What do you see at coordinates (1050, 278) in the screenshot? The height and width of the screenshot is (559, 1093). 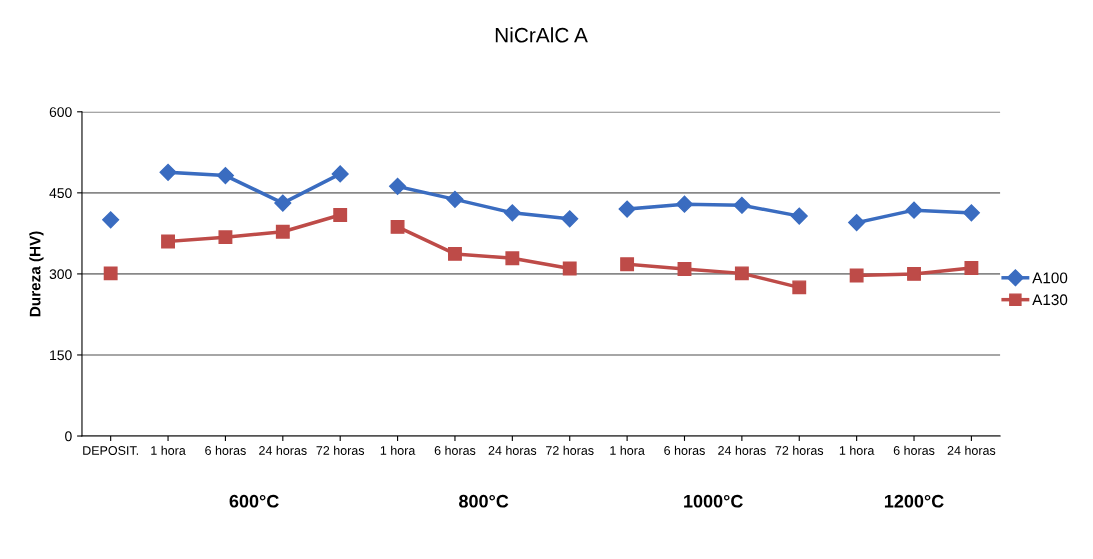 I see `legend-label: A100` at bounding box center [1050, 278].